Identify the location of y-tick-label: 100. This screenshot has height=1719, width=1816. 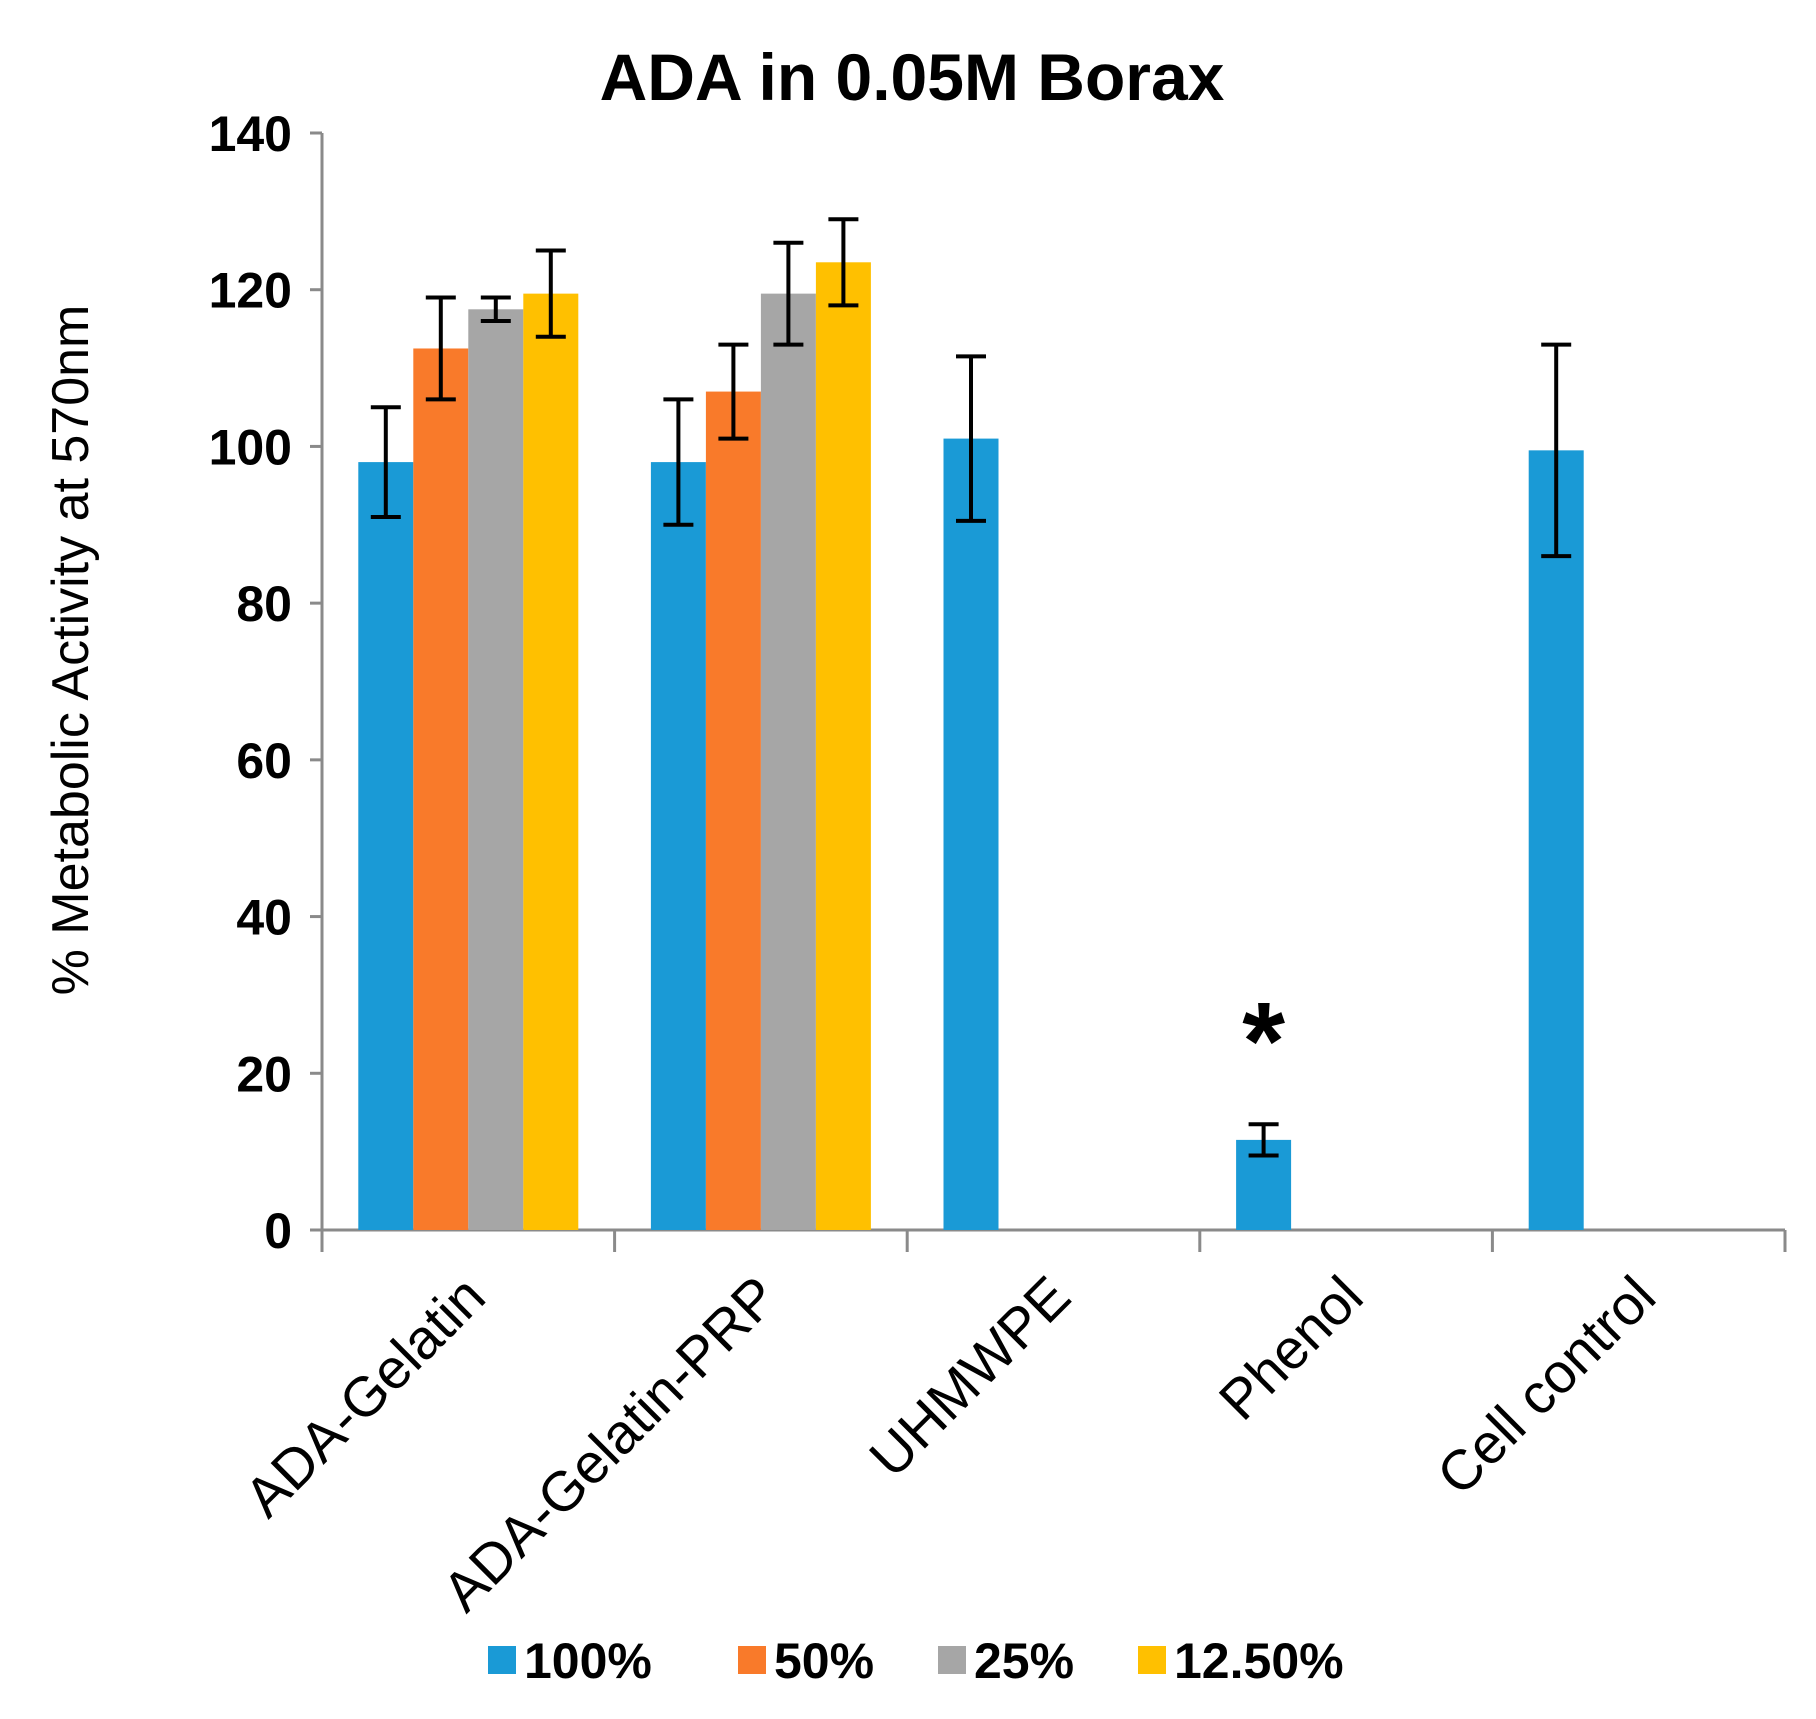
(250, 447).